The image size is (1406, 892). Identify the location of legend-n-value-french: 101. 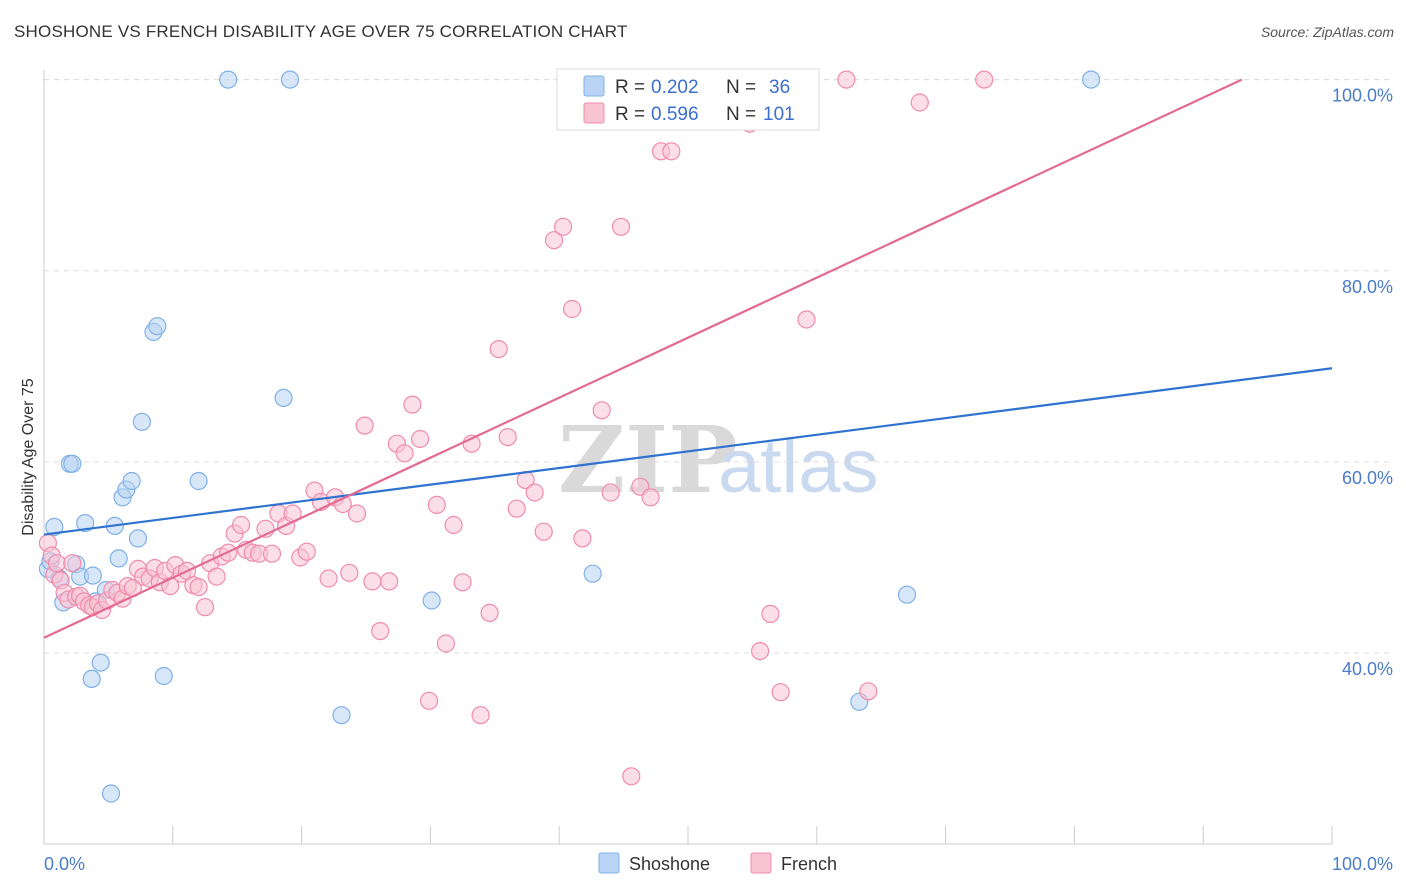
(779, 114).